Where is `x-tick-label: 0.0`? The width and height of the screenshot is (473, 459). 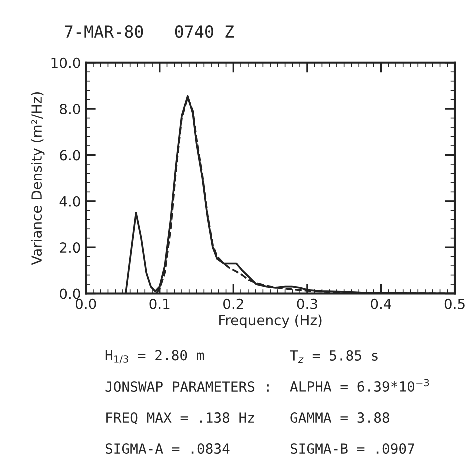
x-tick-label: 0.0 is located at coordinates (86, 304).